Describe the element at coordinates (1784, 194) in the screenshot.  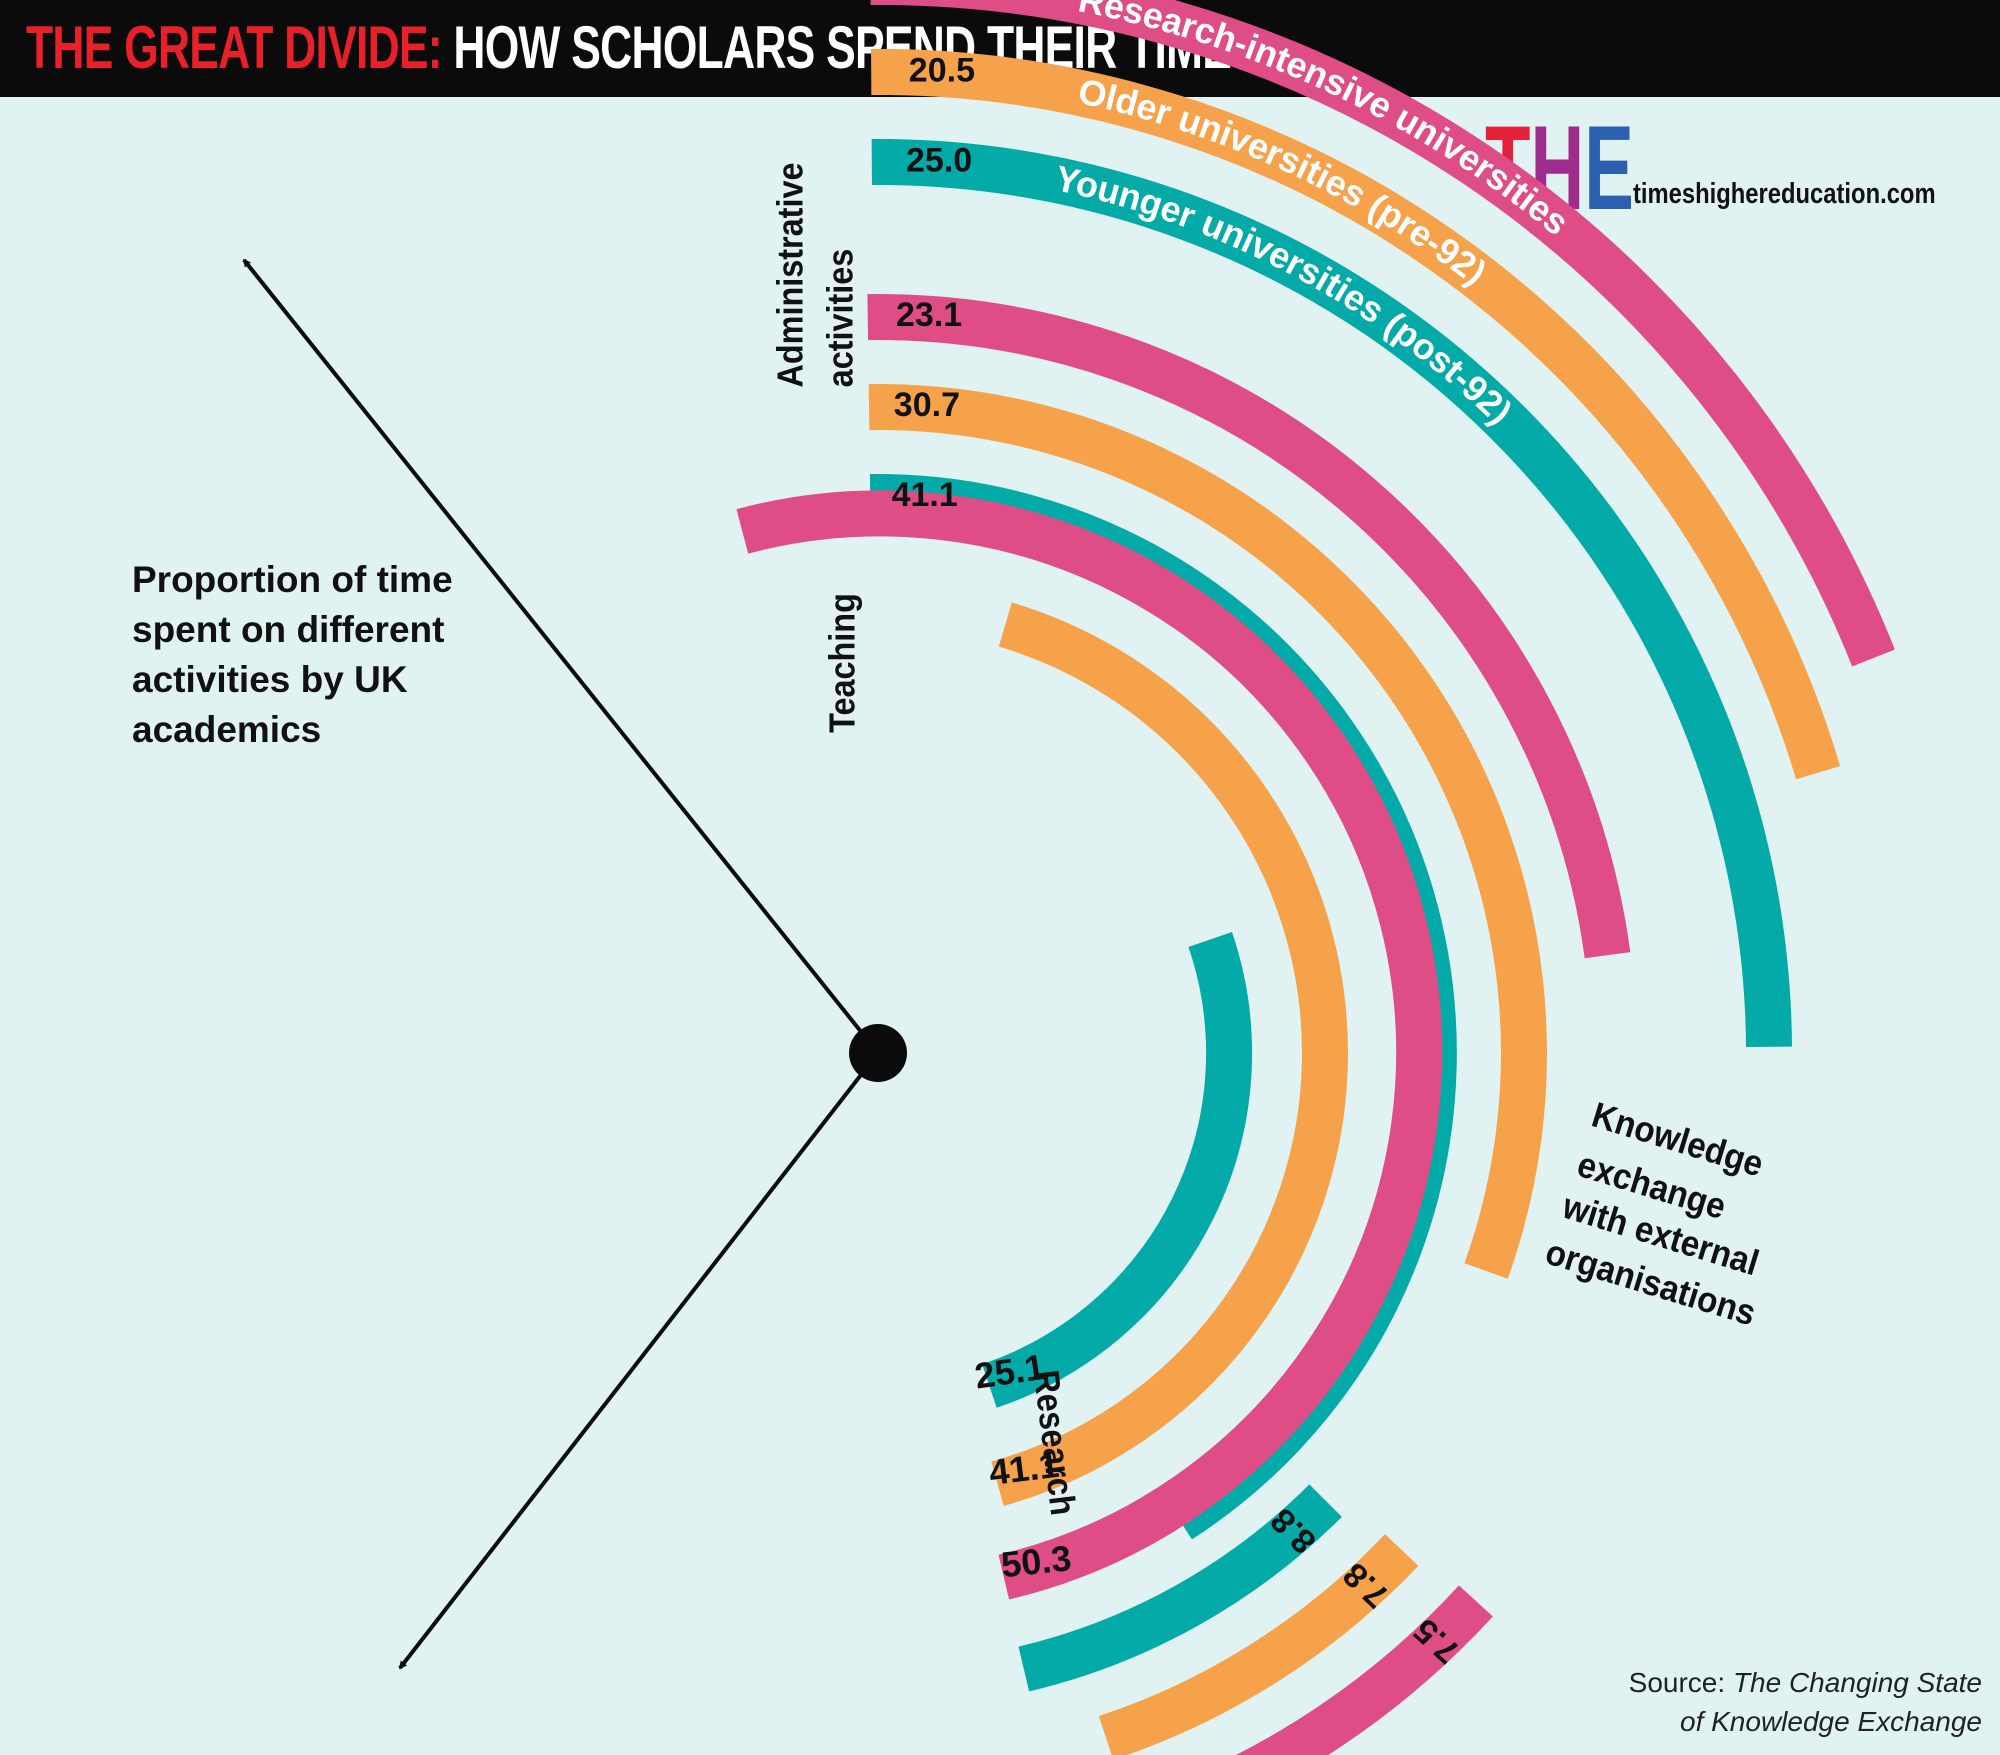
I see `website-url: timeshighereducation.com` at that location.